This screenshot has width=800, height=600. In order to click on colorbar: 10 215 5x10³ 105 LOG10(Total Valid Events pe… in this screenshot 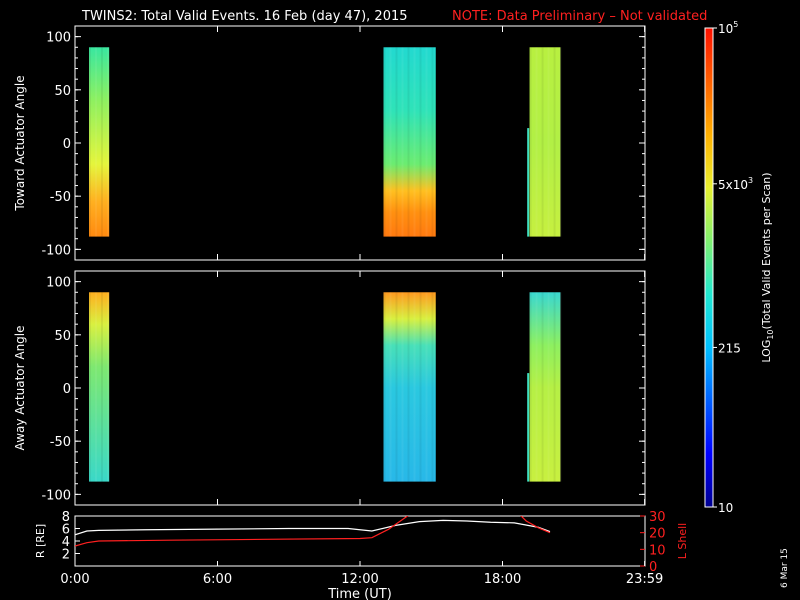, I will do `click(739, 267)`.